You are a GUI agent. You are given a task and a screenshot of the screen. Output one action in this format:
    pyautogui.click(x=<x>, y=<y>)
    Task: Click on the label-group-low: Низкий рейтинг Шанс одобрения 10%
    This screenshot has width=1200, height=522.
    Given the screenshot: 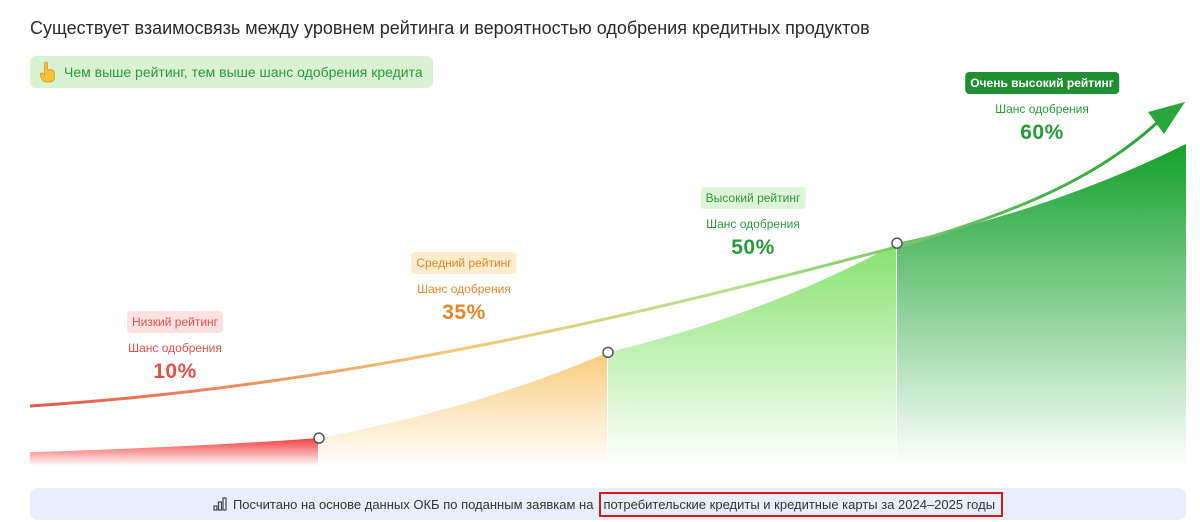 What is the action you would take?
    pyautogui.click(x=175, y=347)
    